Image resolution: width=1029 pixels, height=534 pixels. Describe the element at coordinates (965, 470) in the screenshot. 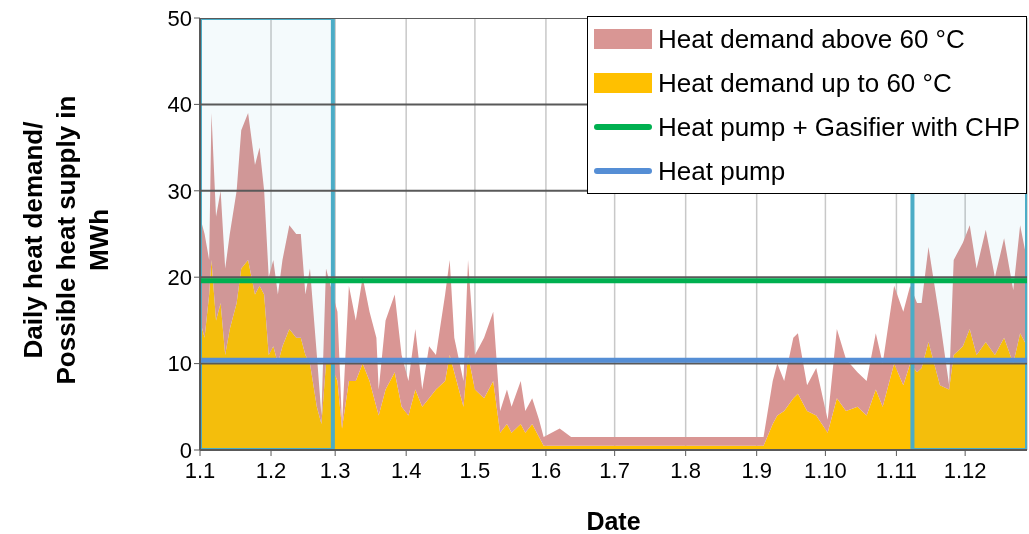

I see `x-tick-label: 1.12` at that location.